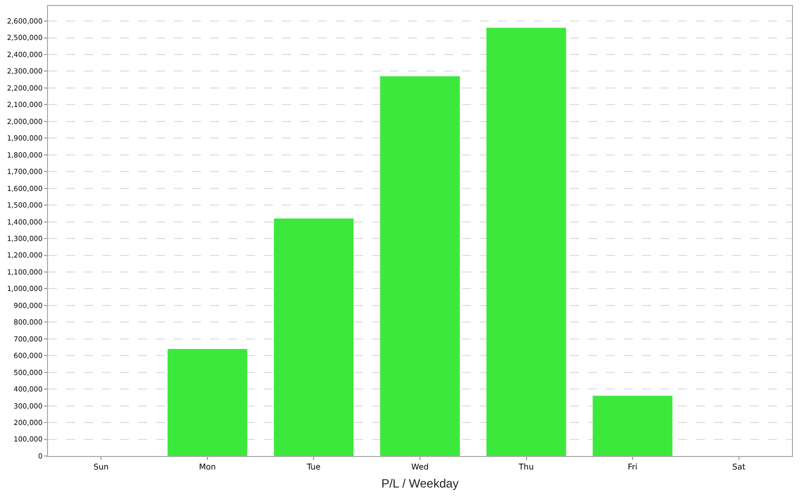  Describe the element at coordinates (313, 467) in the screenshot. I see `x-tick-label: Tue` at that location.